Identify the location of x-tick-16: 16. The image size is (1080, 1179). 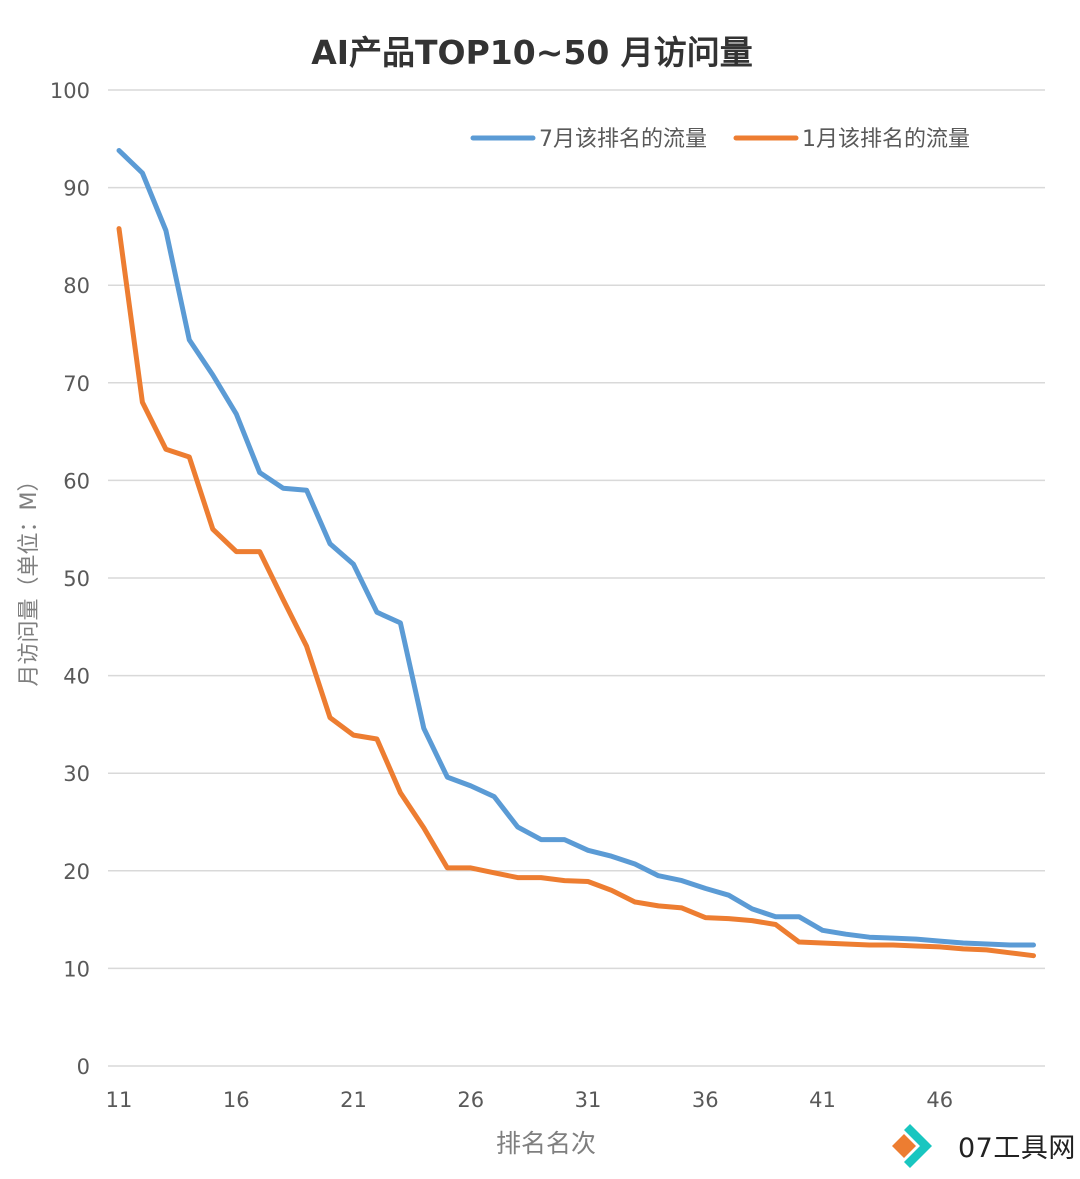
(236, 1100).